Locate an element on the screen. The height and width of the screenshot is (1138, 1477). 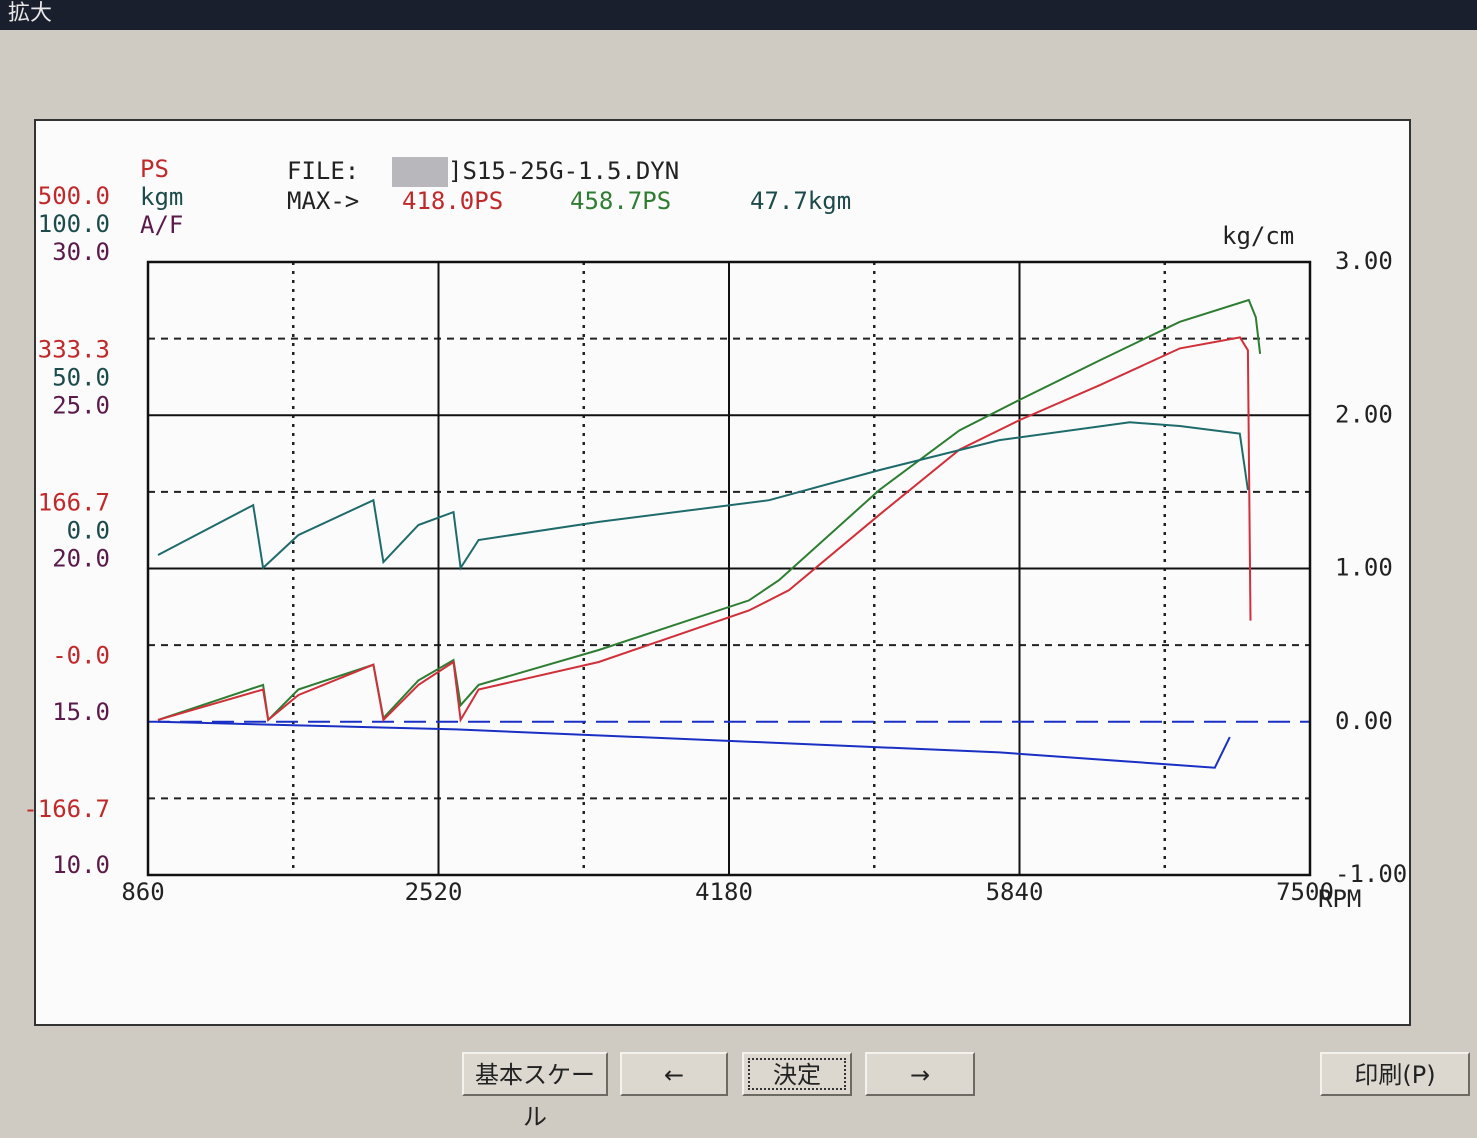
y-tick-label: 10.0 is located at coordinates (81, 865).